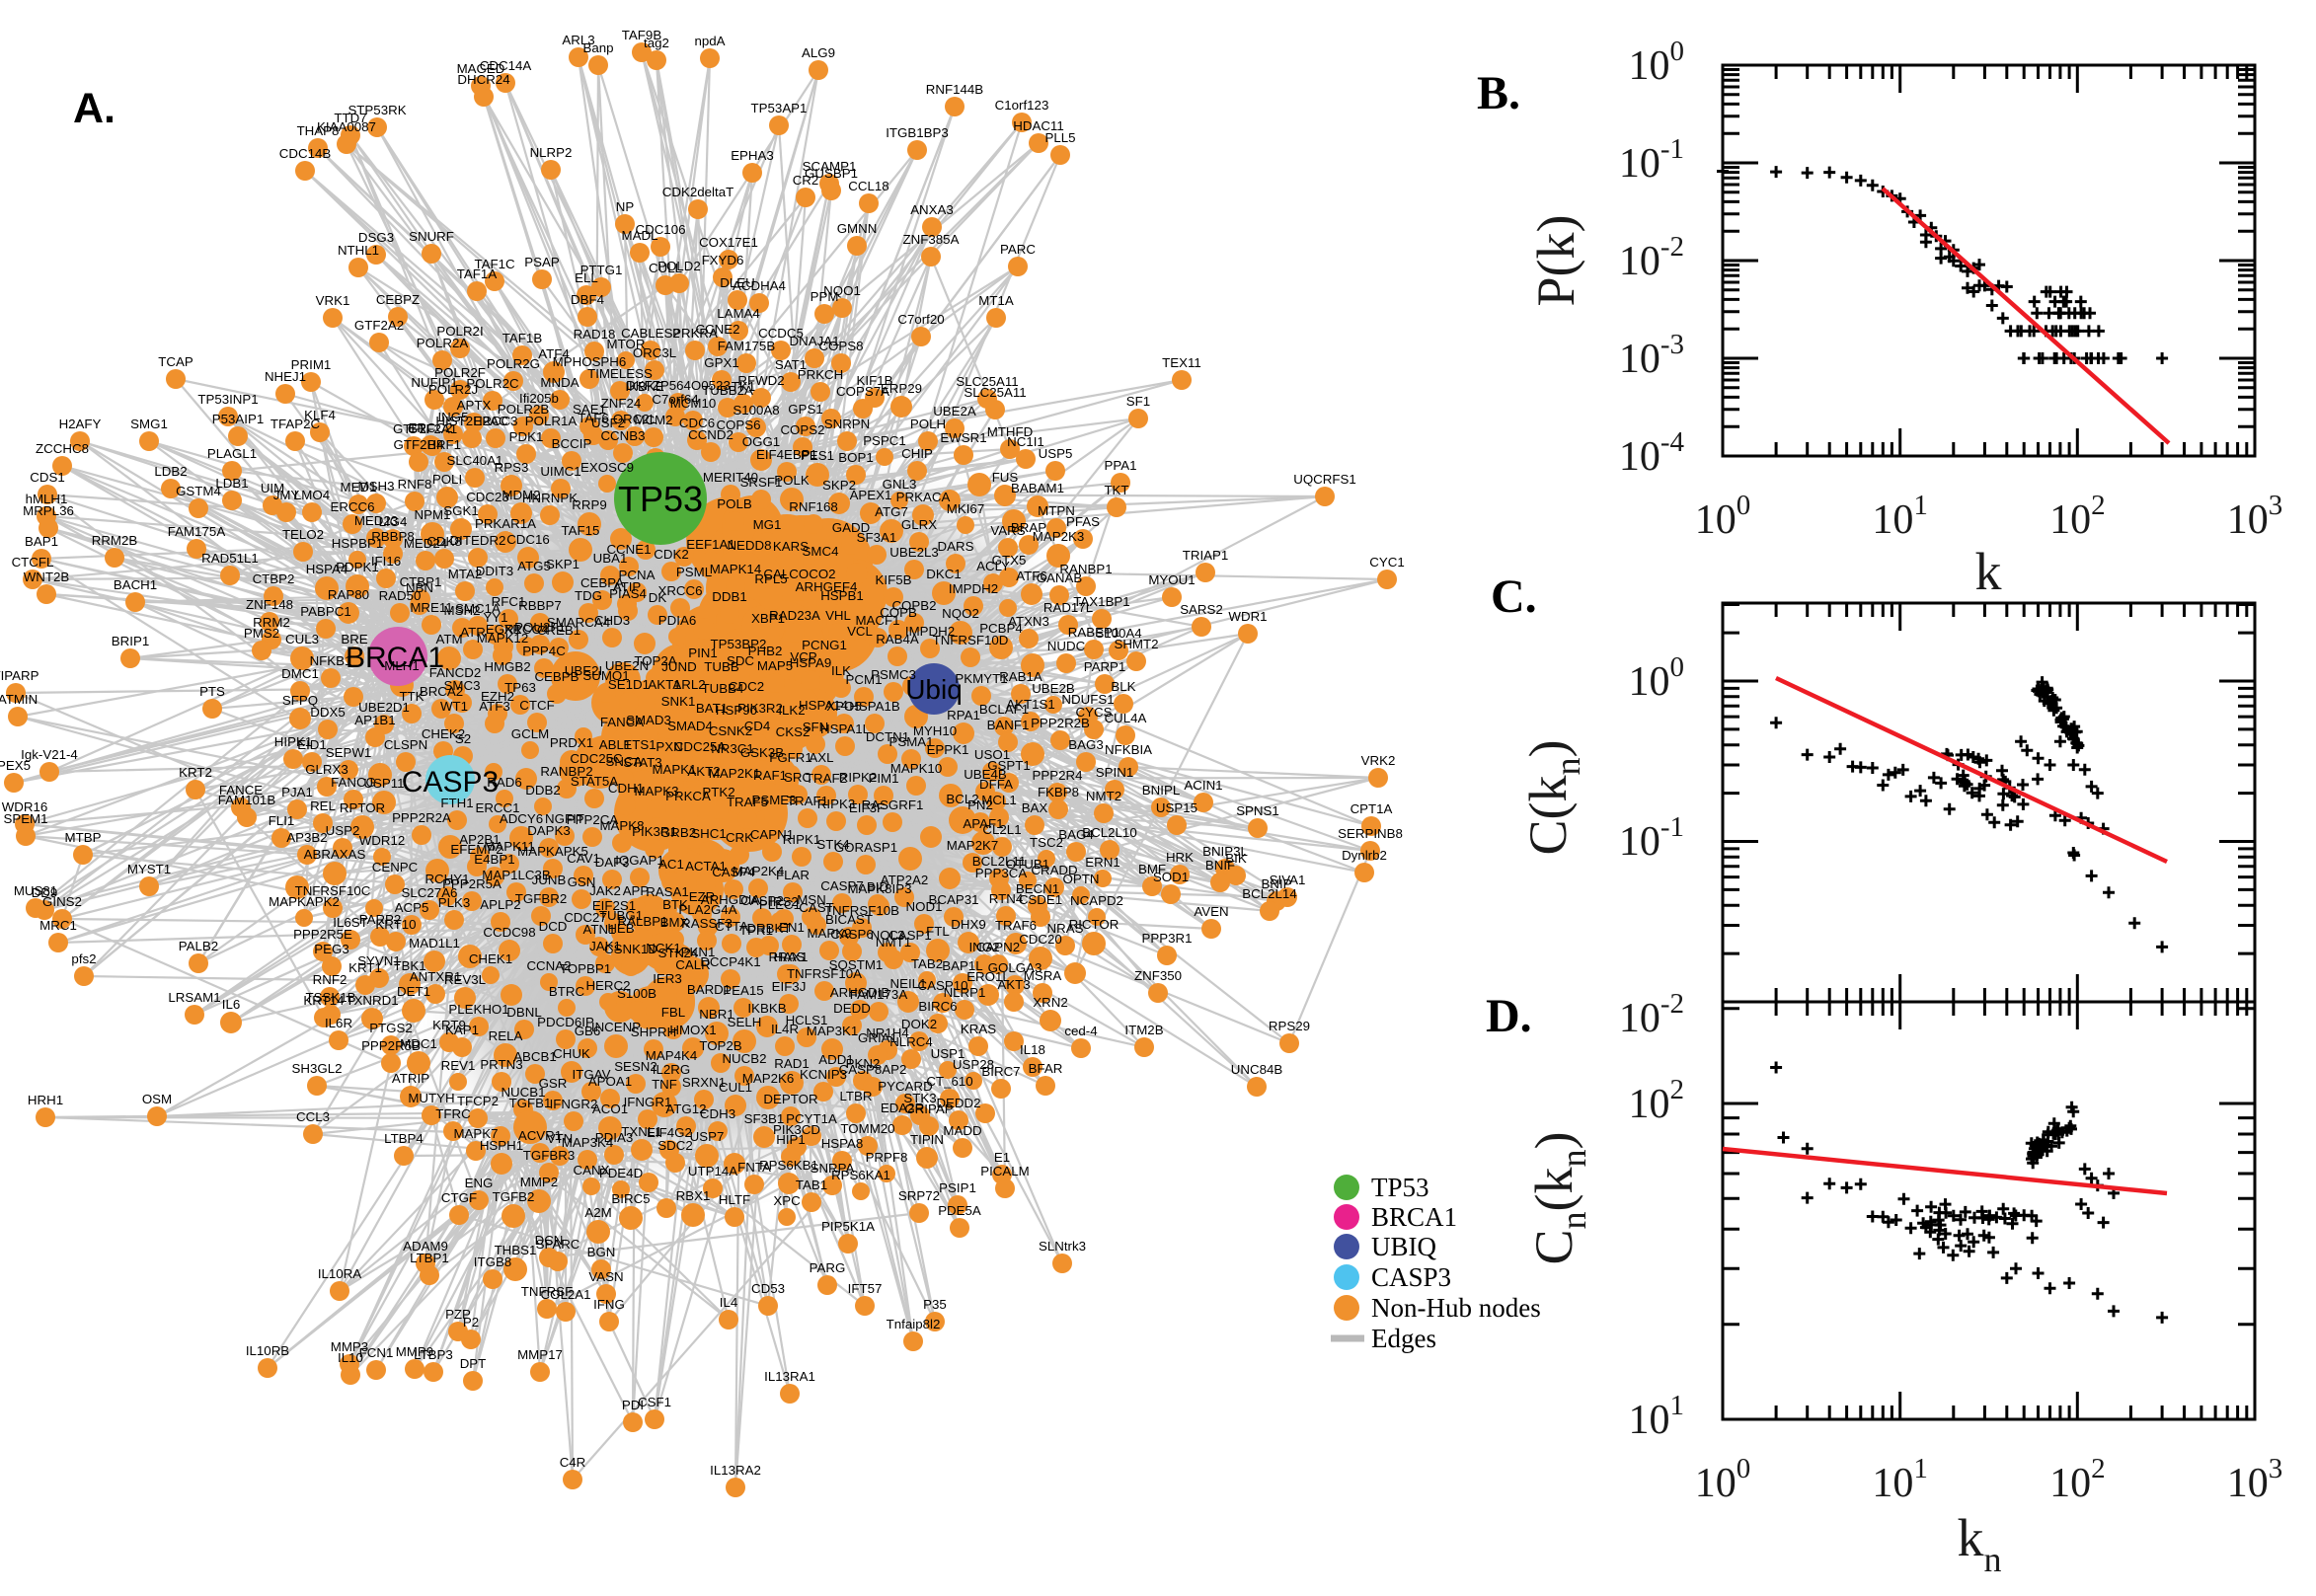 Image resolution: width=2316 pixels, height=1596 pixels. What do you see at coordinates (1499, 93) in the screenshot?
I see `svg-text: B.` at bounding box center [1499, 93].